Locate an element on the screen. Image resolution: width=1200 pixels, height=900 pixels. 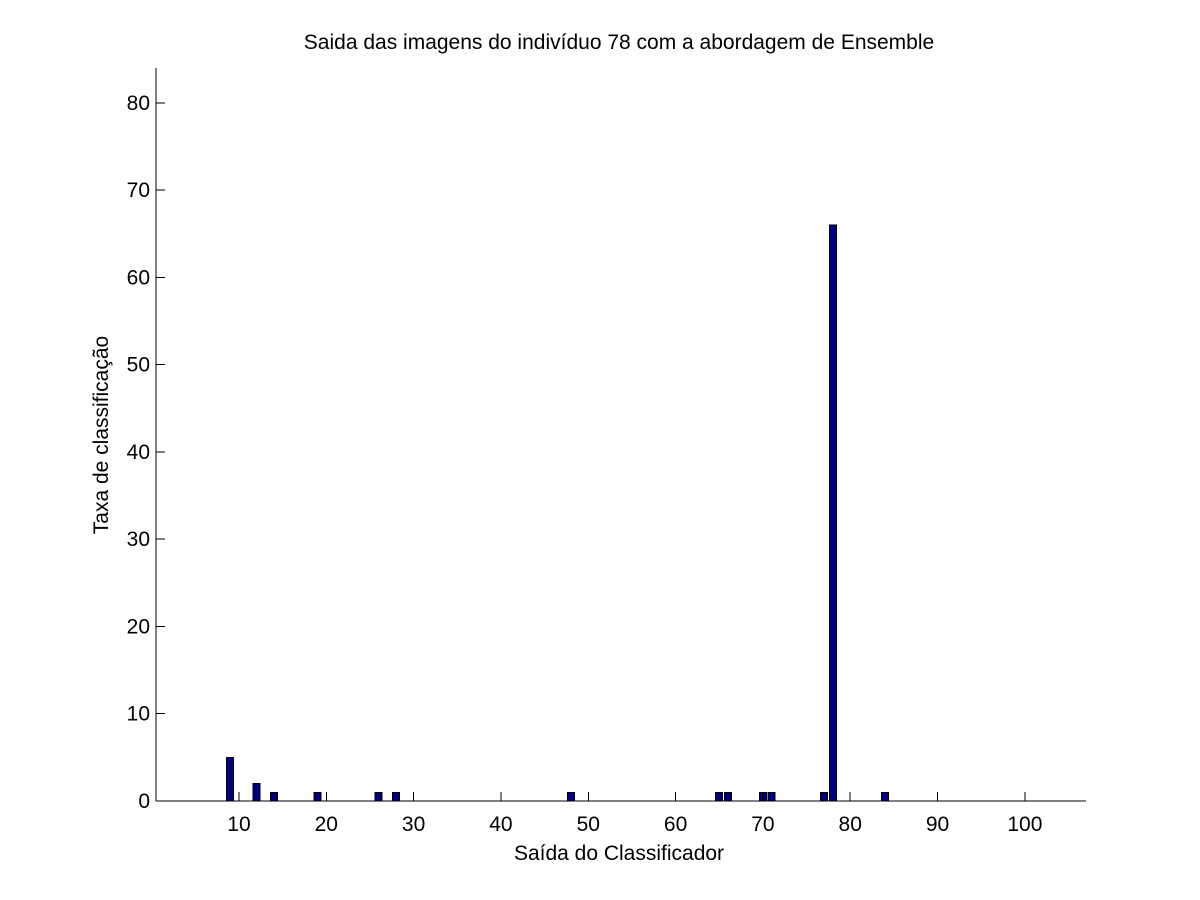
x-tick-label: 40 is located at coordinates (500, 824).